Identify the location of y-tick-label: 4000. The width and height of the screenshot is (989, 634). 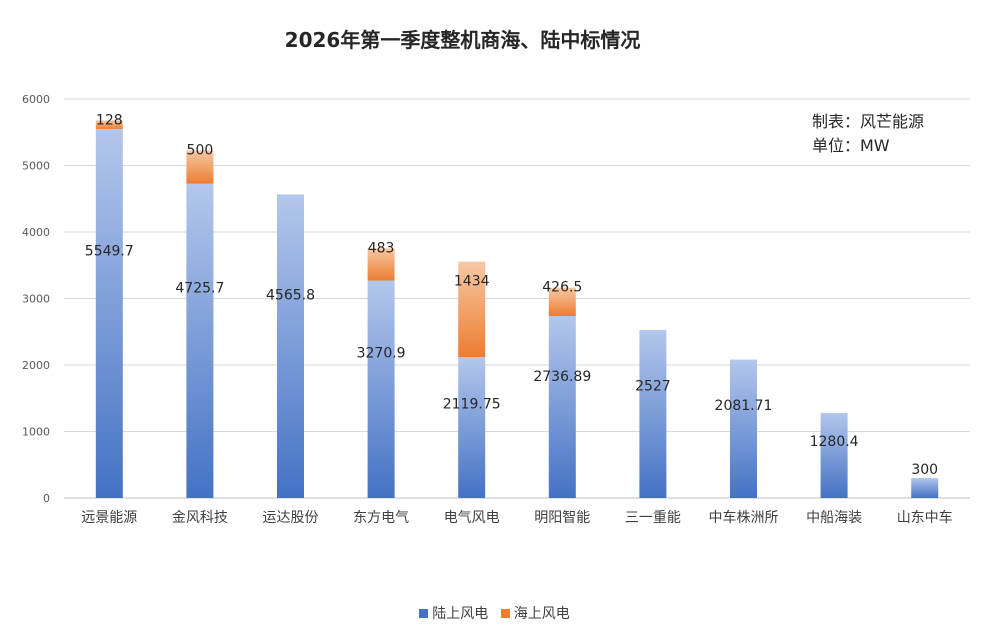
(36, 232).